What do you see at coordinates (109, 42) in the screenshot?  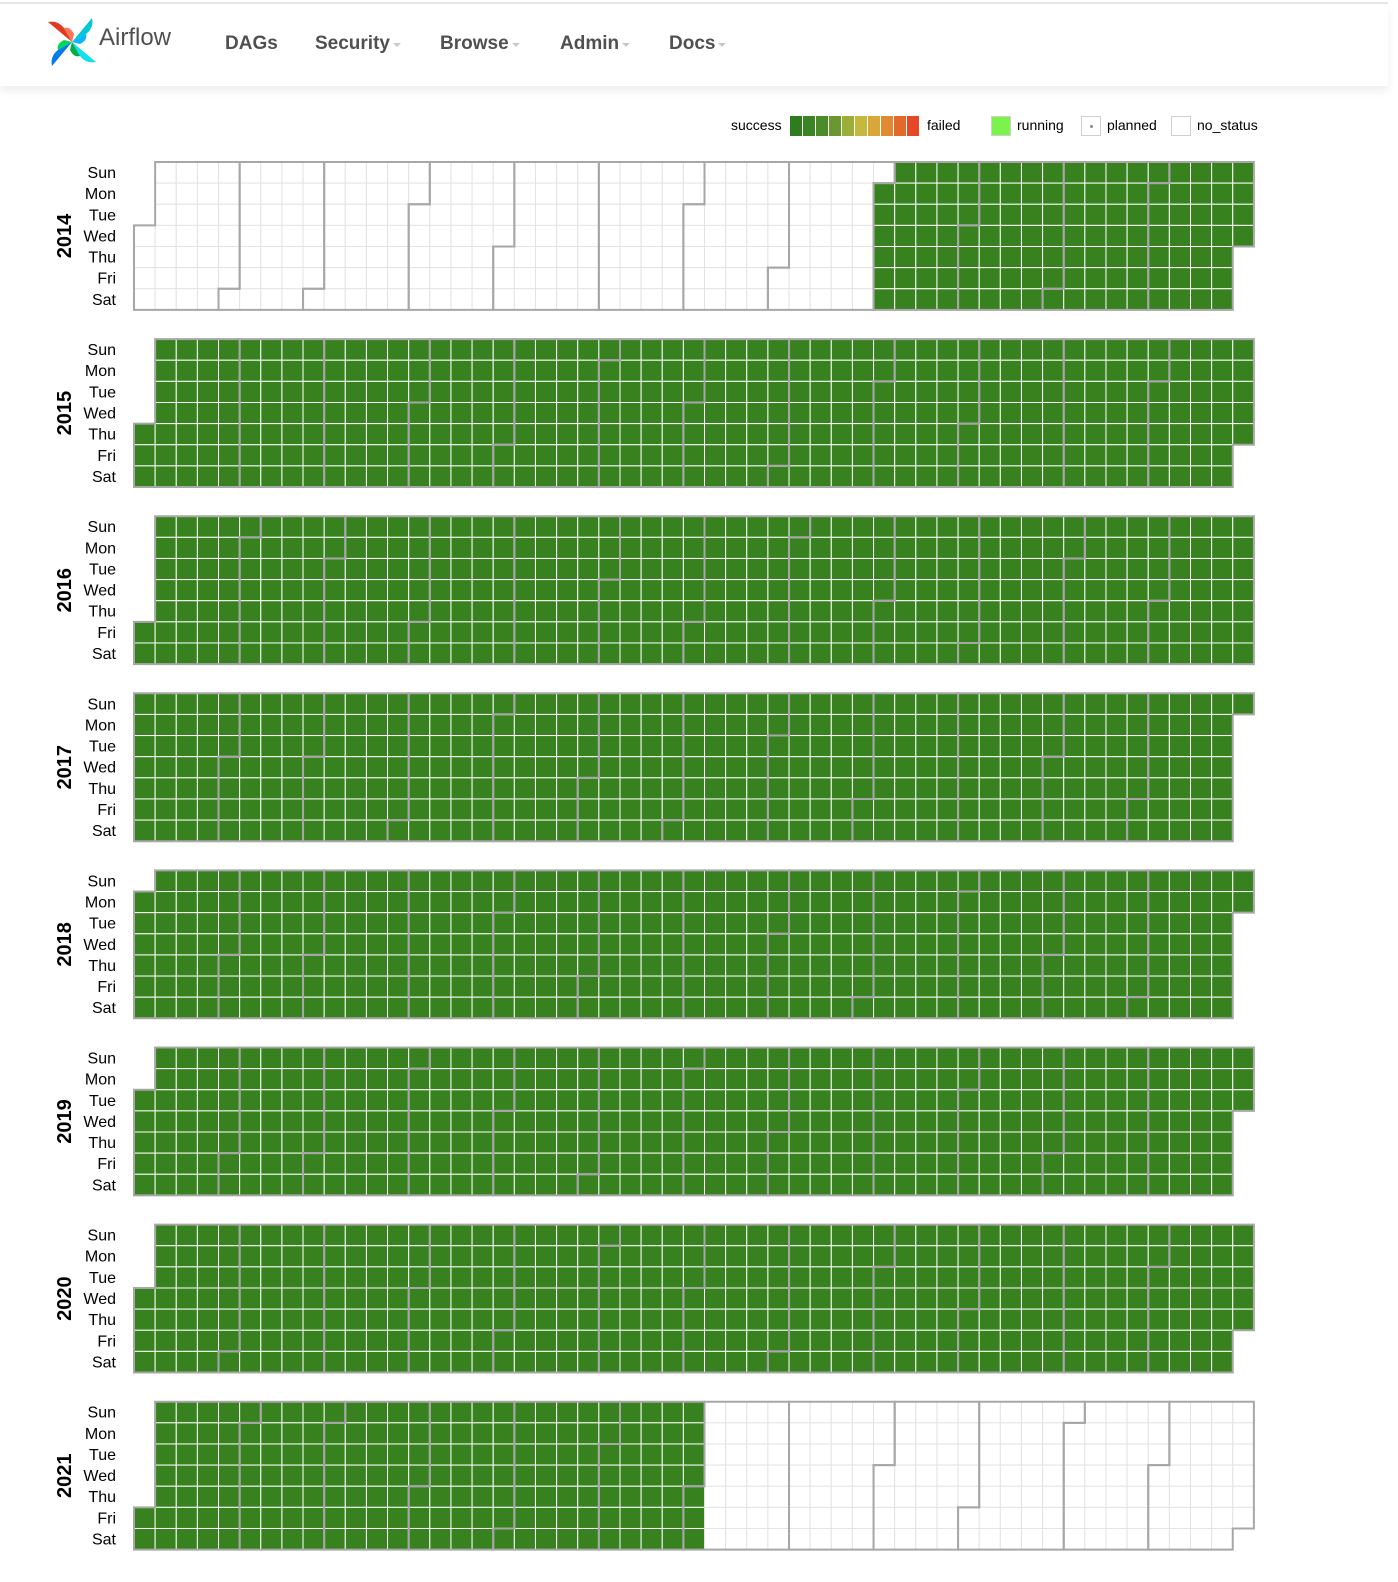 I see `brand-link: Airflow` at bounding box center [109, 42].